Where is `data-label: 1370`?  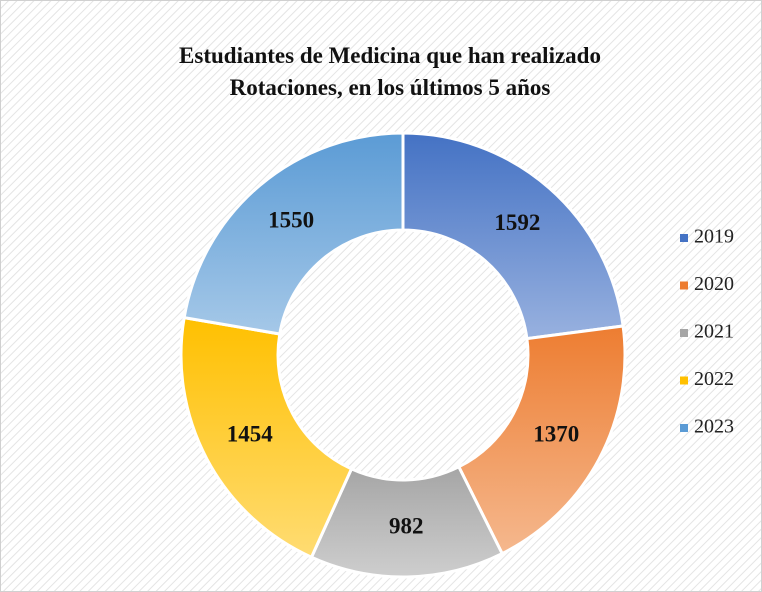
data-label: 1370 is located at coordinates (556, 434).